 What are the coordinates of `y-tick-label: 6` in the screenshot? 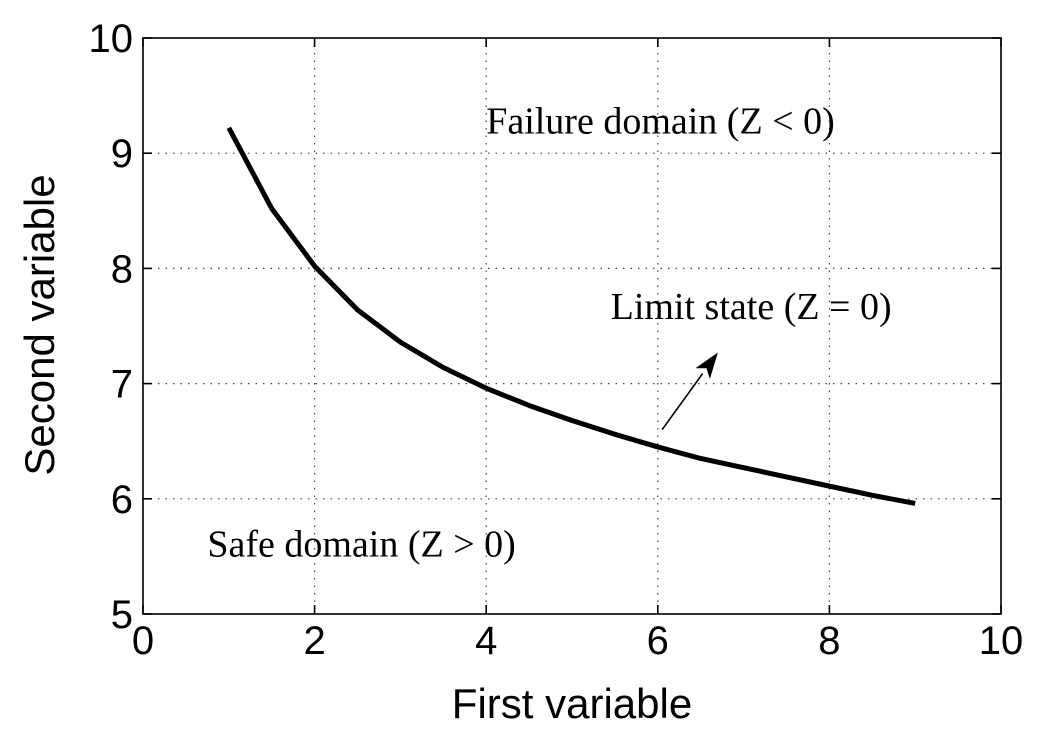 It's located at (122, 500).